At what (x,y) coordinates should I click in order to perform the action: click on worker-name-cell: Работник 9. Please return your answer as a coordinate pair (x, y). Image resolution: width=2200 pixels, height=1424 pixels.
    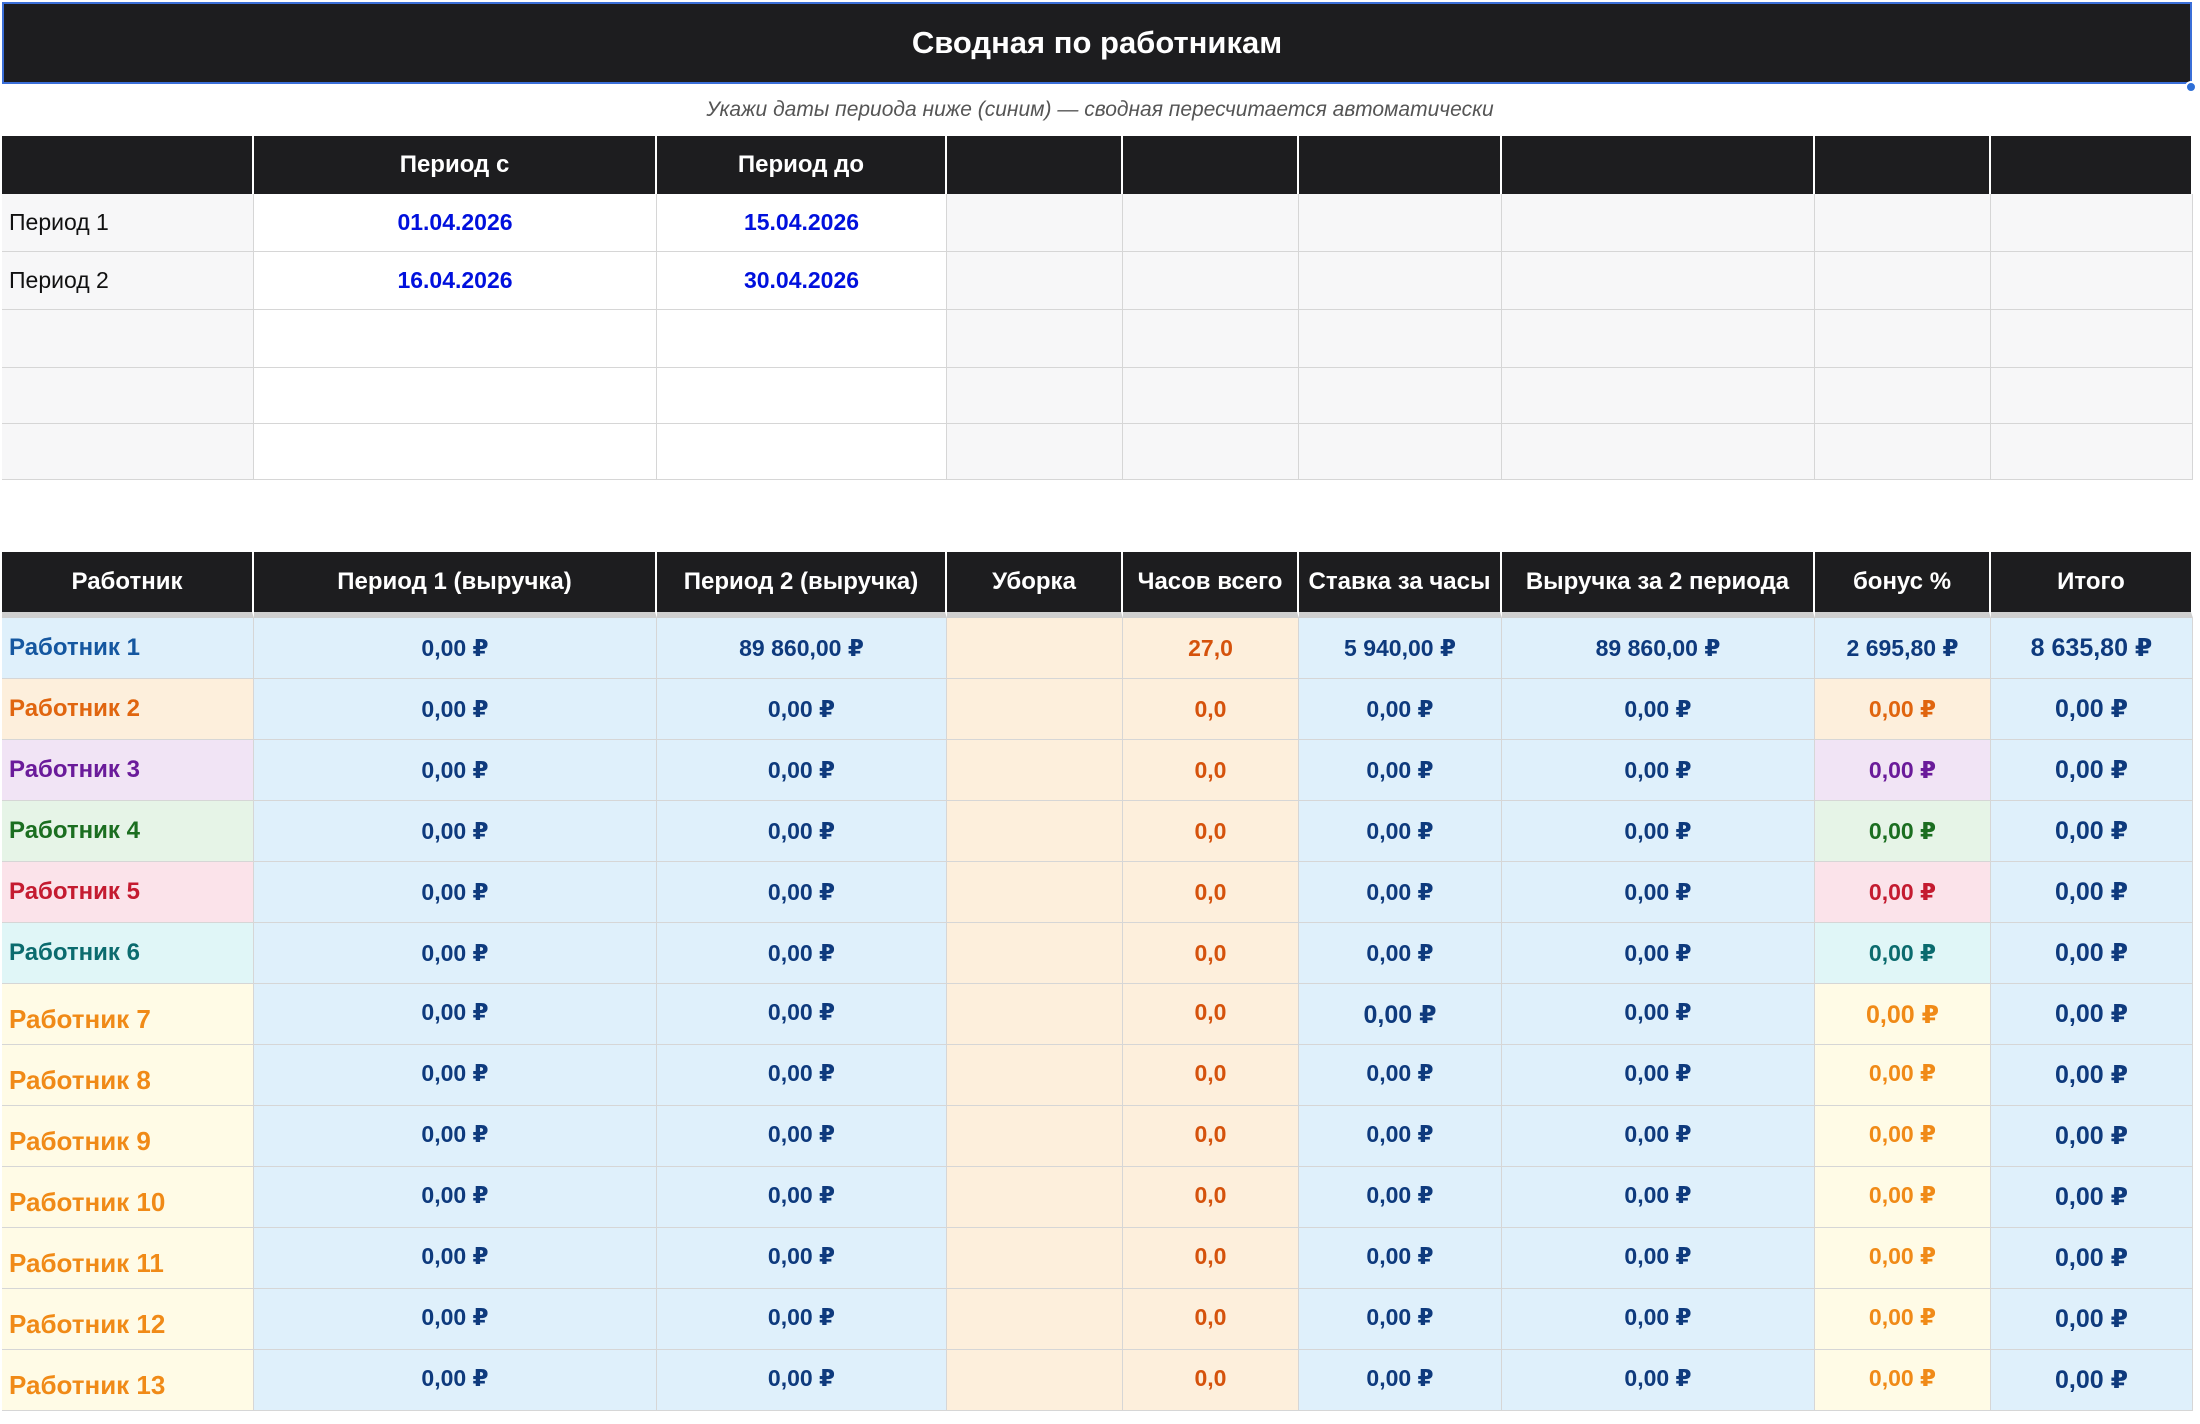
    Looking at the image, I should click on (128, 1136).